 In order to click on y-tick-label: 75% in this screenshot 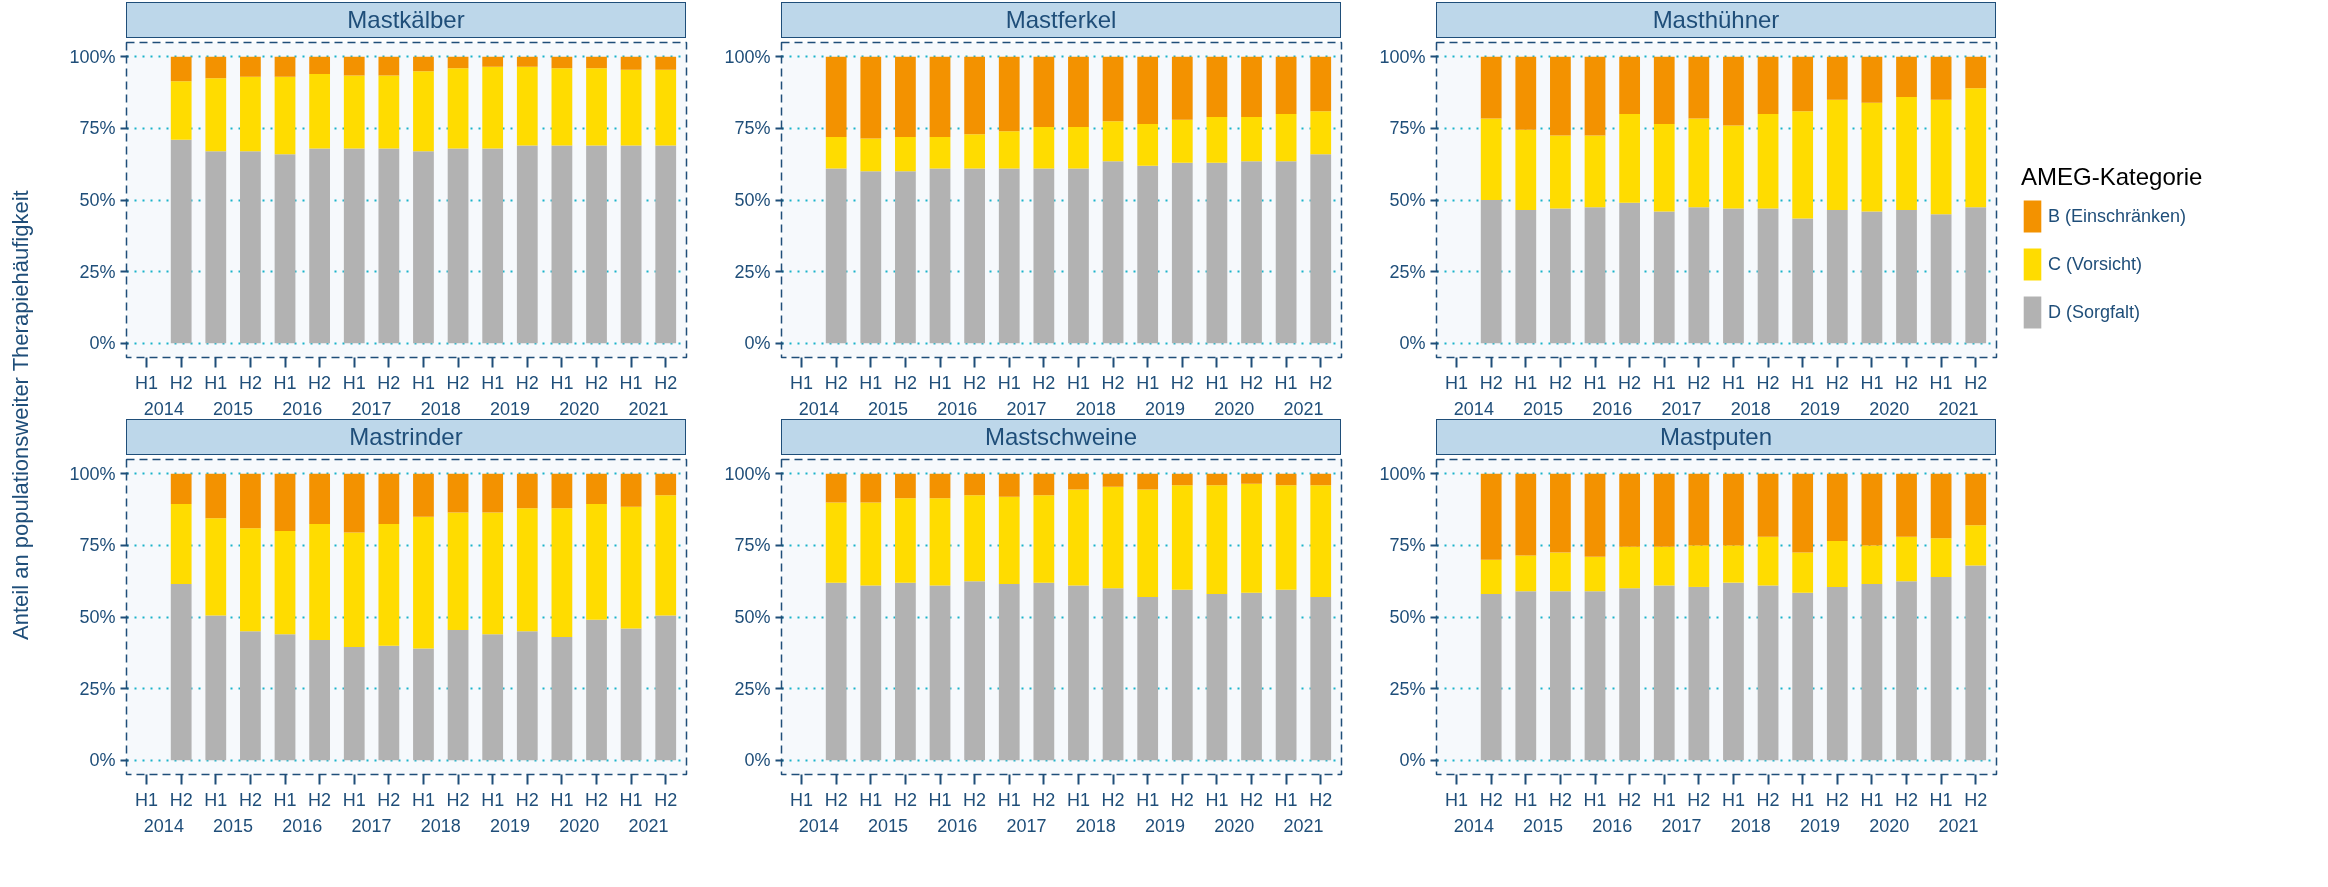, I will do `click(1407, 545)`.